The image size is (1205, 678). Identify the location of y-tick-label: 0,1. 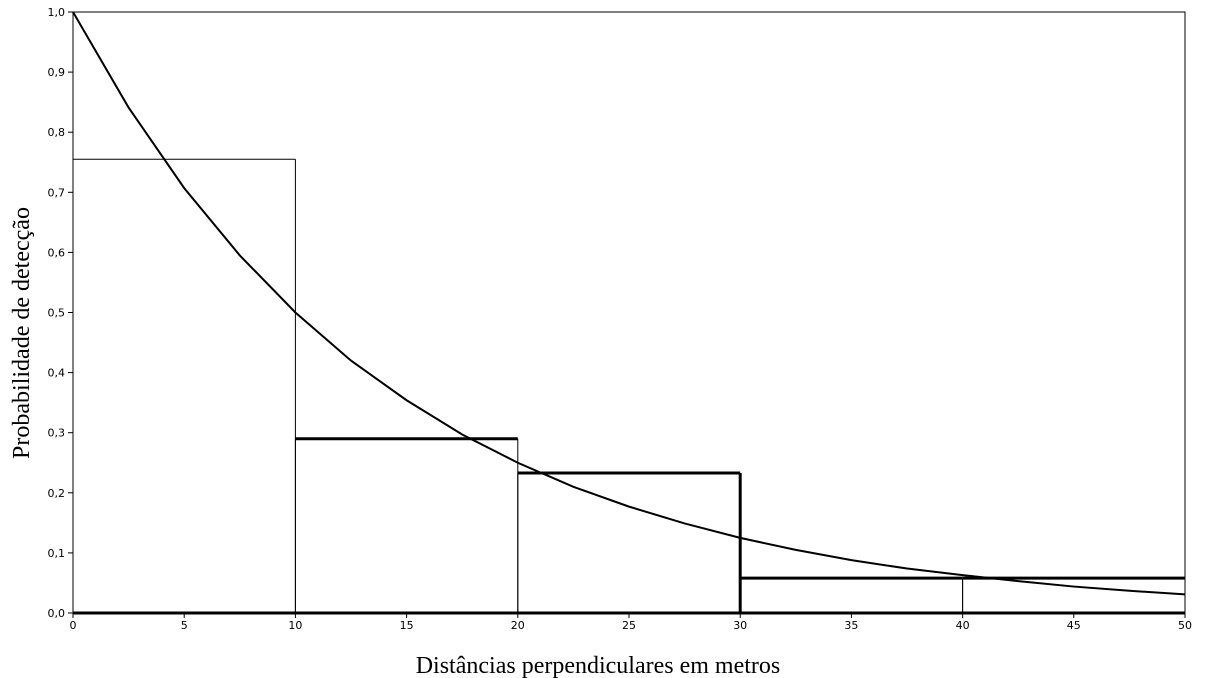
(57, 553).